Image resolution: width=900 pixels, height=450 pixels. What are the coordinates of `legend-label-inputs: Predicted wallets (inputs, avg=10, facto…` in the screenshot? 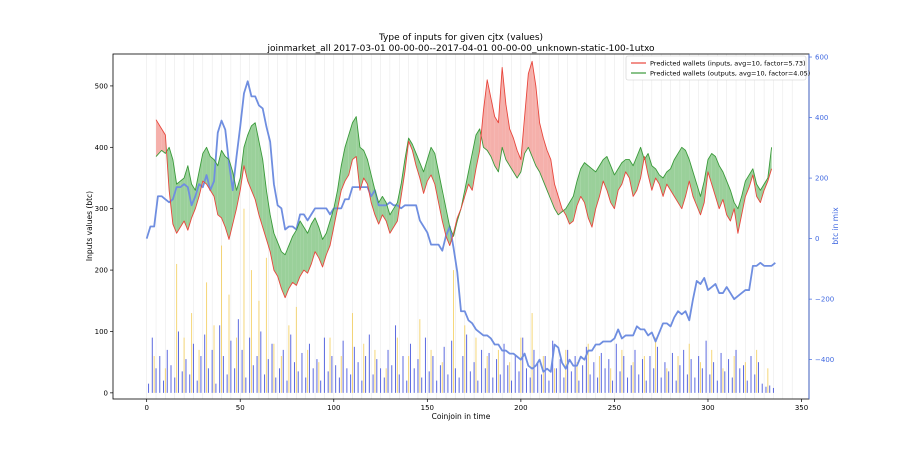 It's located at (728, 64).